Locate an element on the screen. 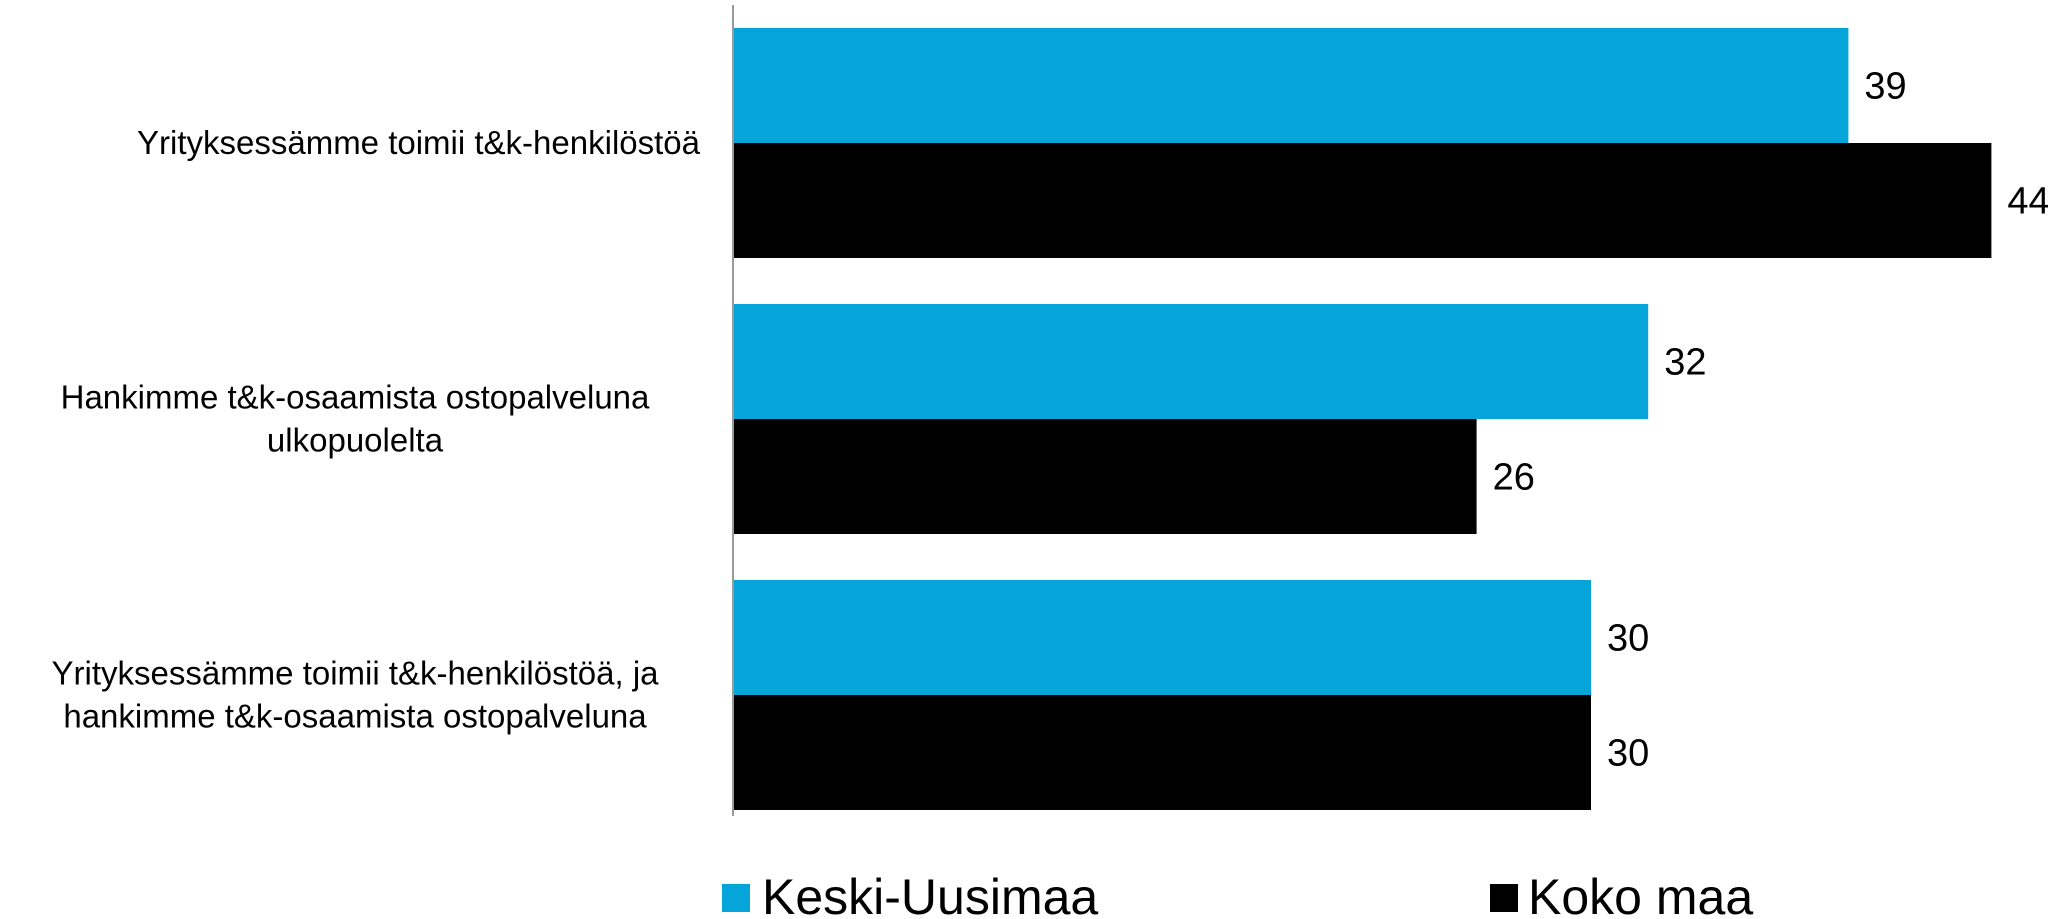 Image resolution: width=2048 pixels, height=919 pixels. value-label-keski-uusimaa-1: 39 is located at coordinates (1885, 87).